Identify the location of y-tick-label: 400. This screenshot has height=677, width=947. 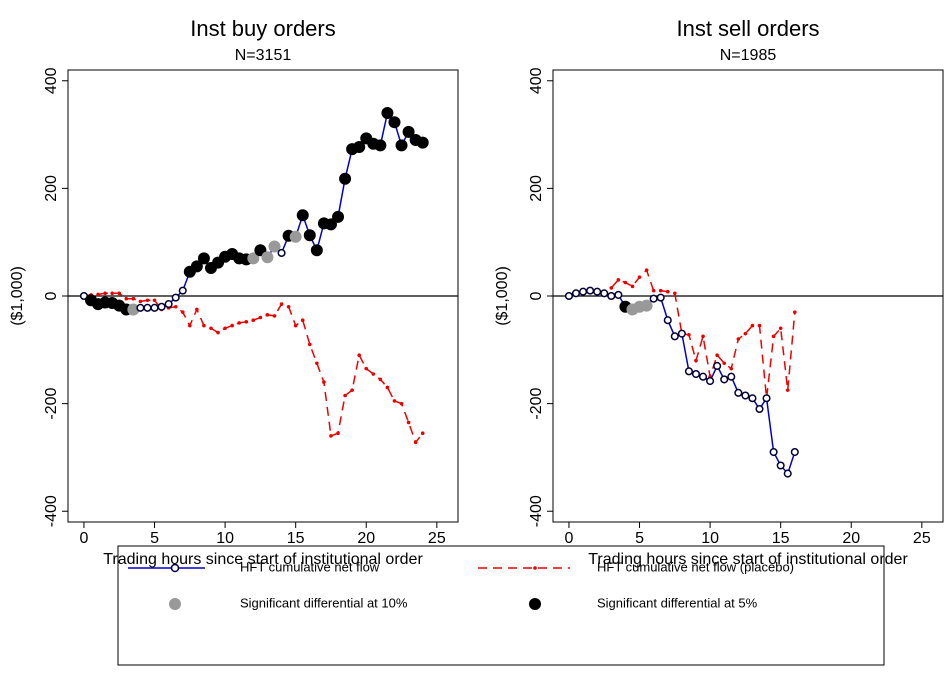
(536, 80).